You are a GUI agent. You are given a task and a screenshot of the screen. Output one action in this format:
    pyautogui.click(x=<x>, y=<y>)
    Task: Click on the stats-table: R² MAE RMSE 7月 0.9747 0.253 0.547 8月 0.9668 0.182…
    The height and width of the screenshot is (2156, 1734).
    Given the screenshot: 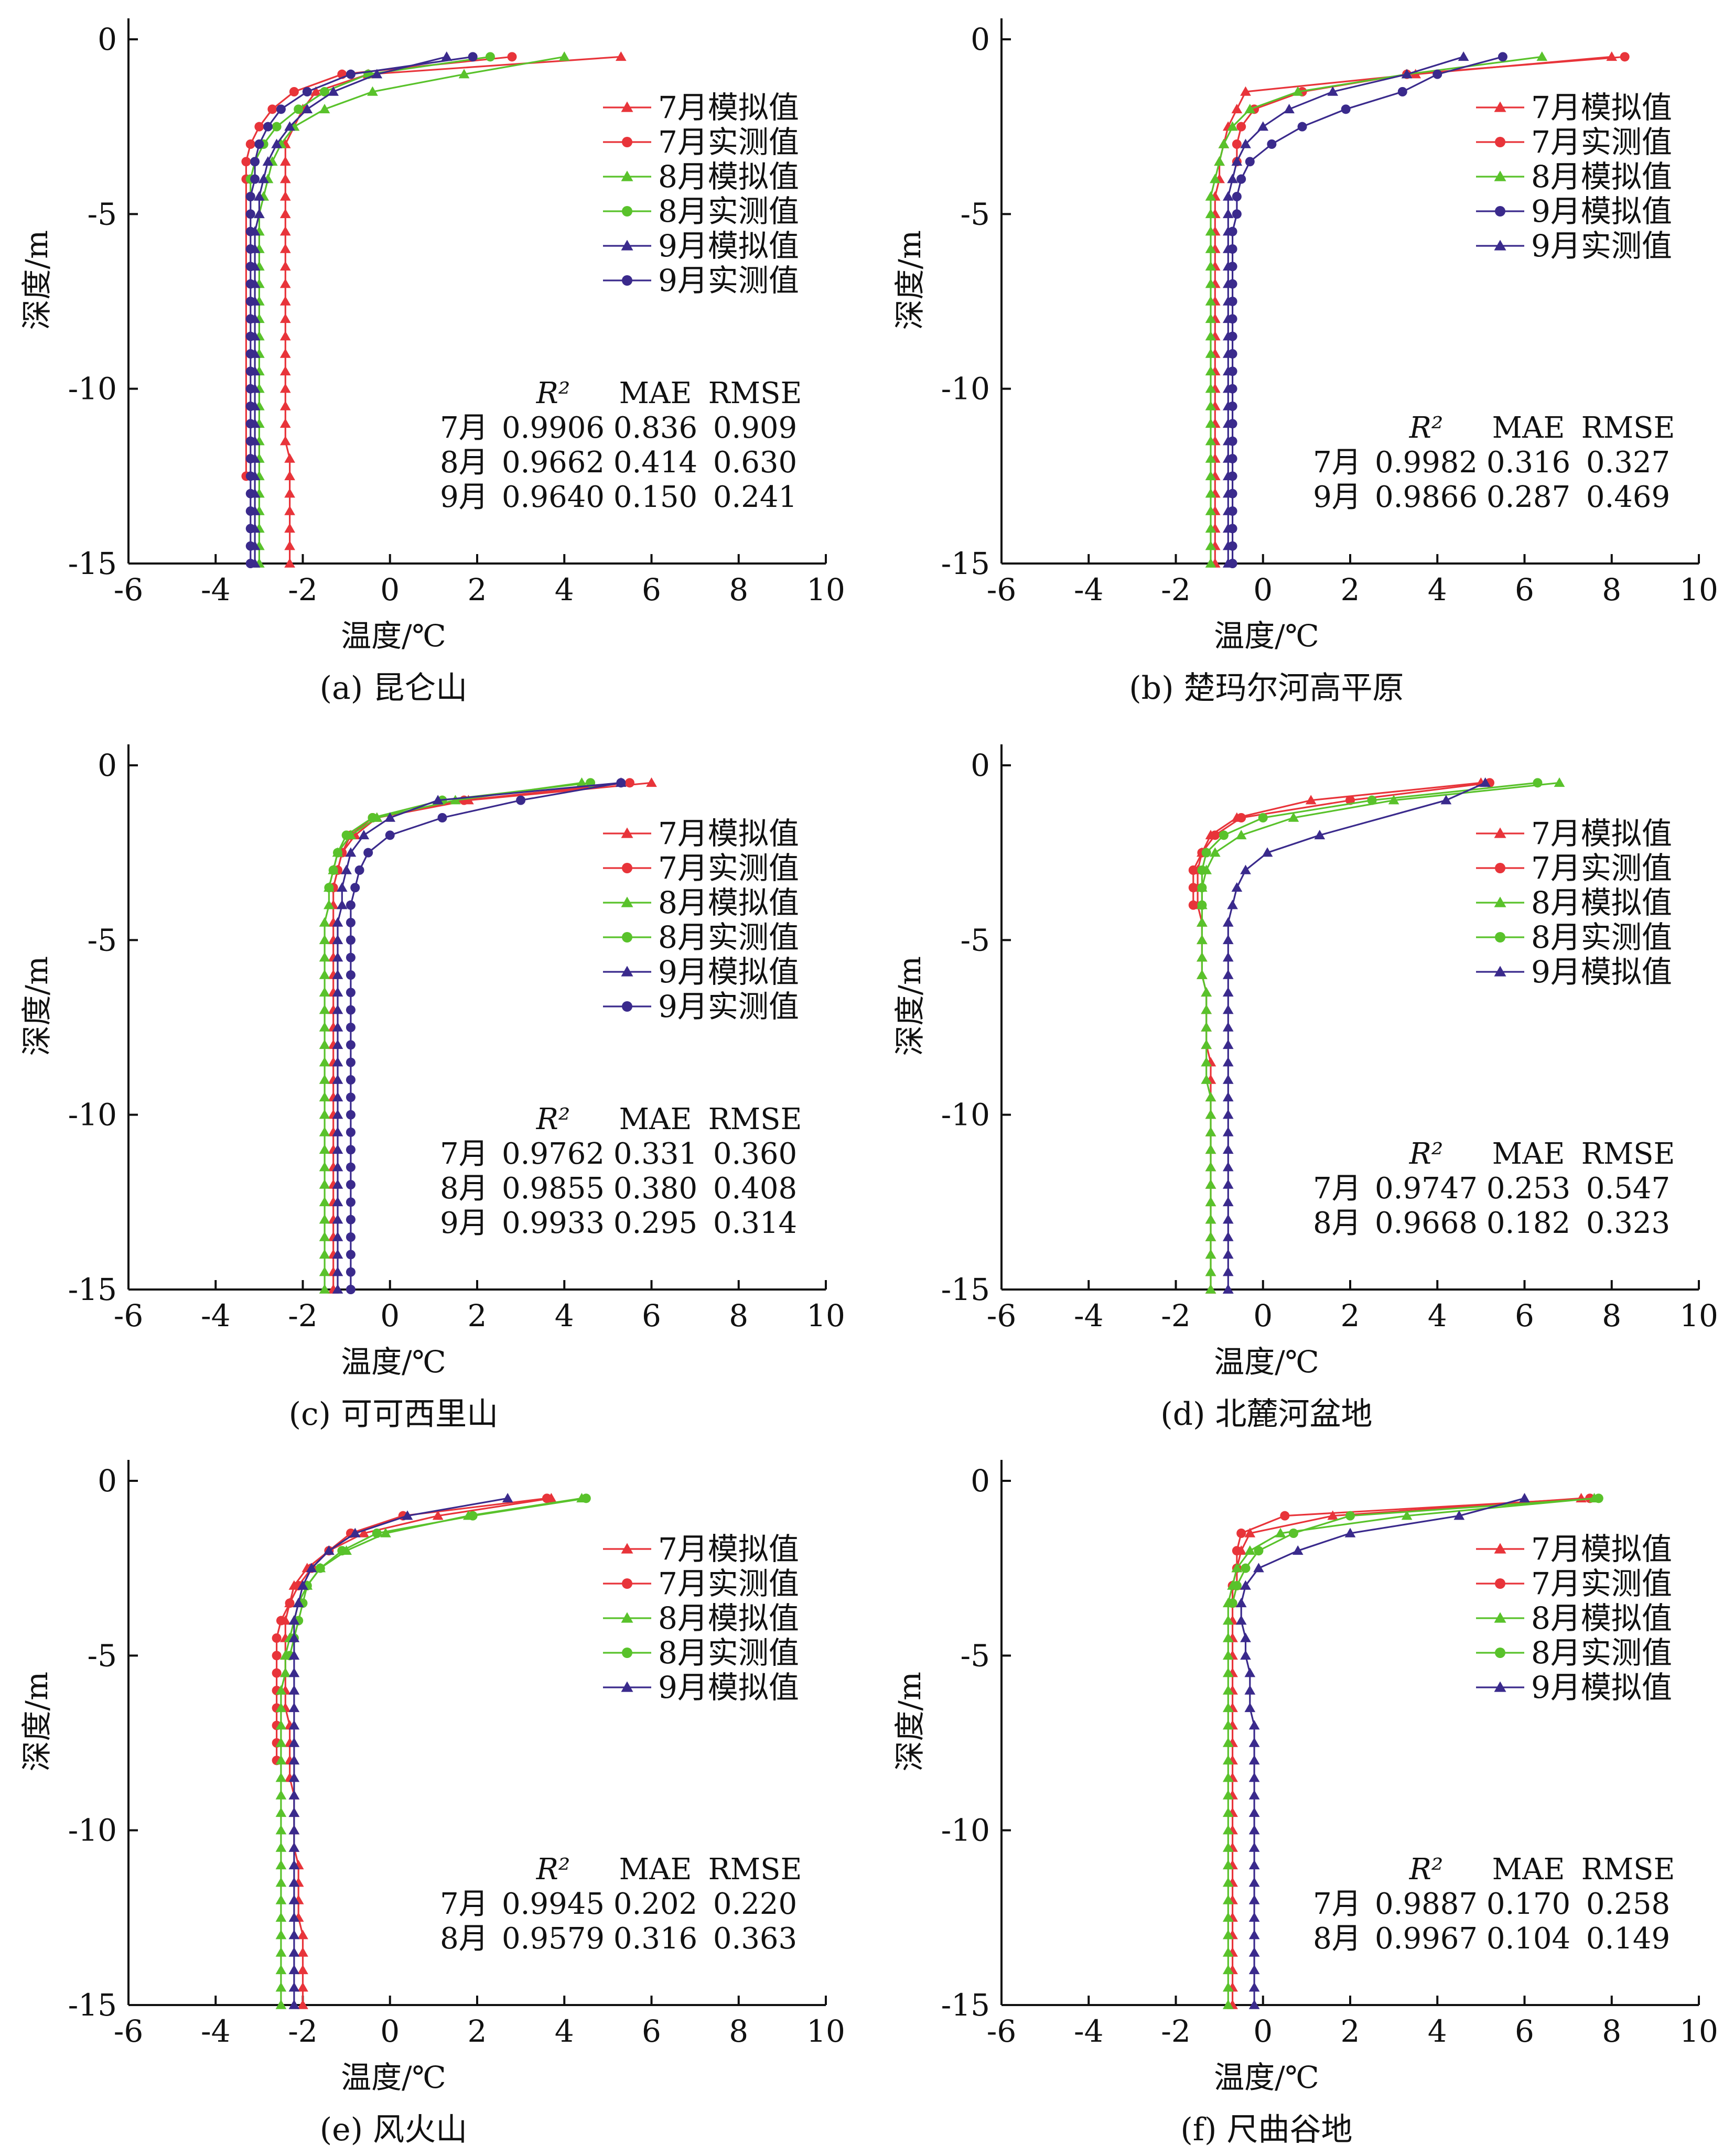 What is the action you would take?
    pyautogui.click(x=1494, y=1188)
    